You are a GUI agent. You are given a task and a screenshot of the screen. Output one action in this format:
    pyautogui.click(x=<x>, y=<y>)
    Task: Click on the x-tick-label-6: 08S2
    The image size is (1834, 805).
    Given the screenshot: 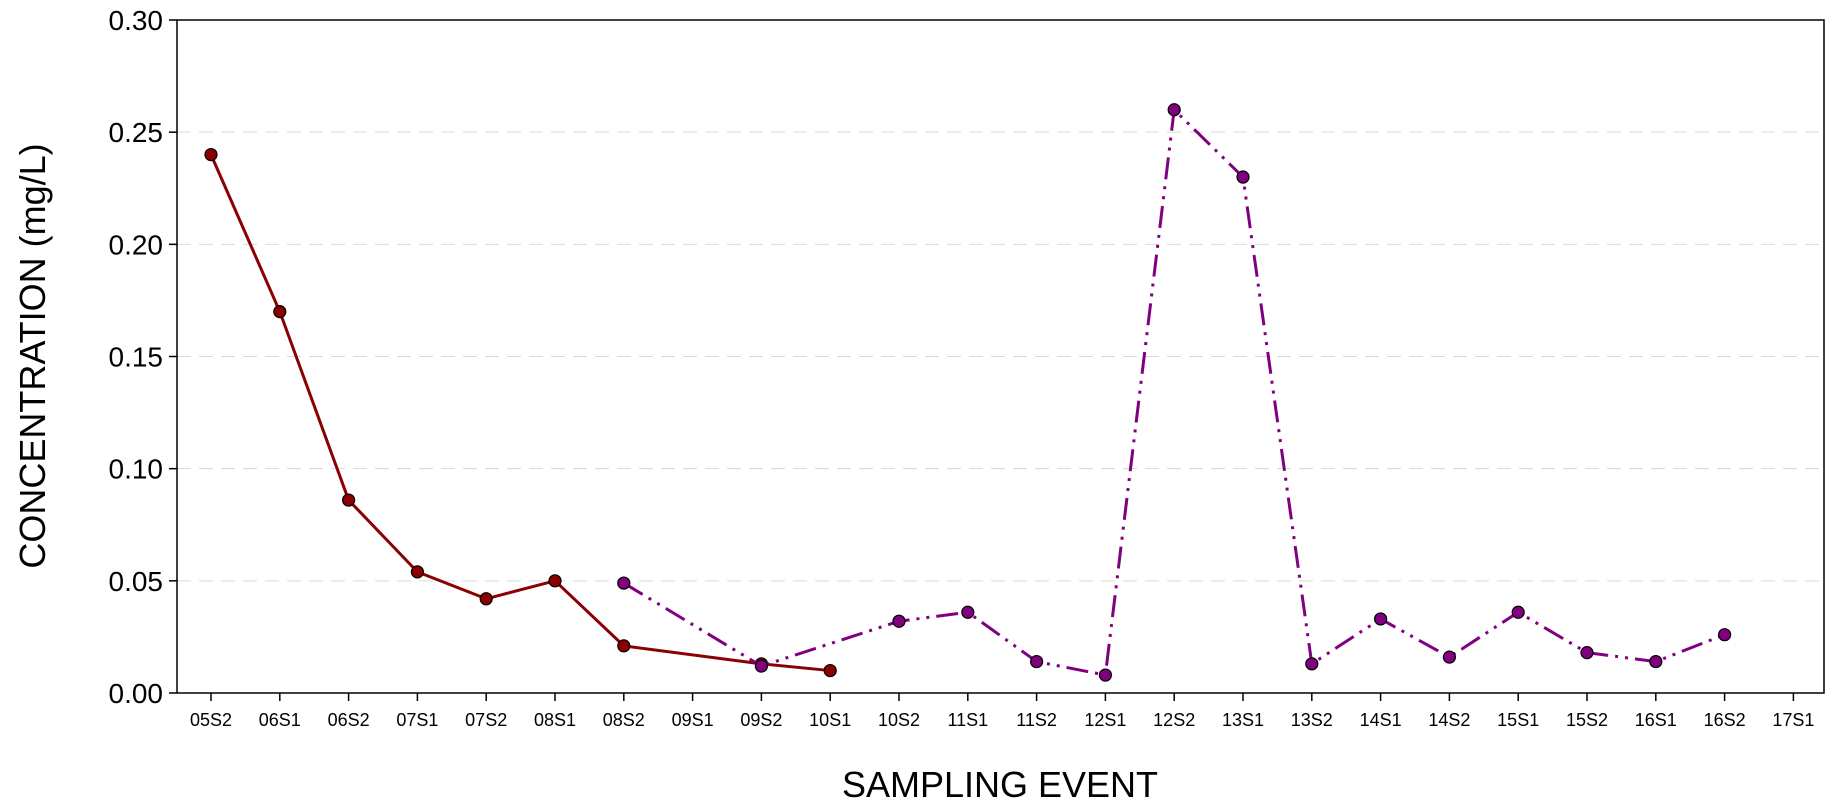 What is the action you would take?
    pyautogui.click(x=624, y=720)
    